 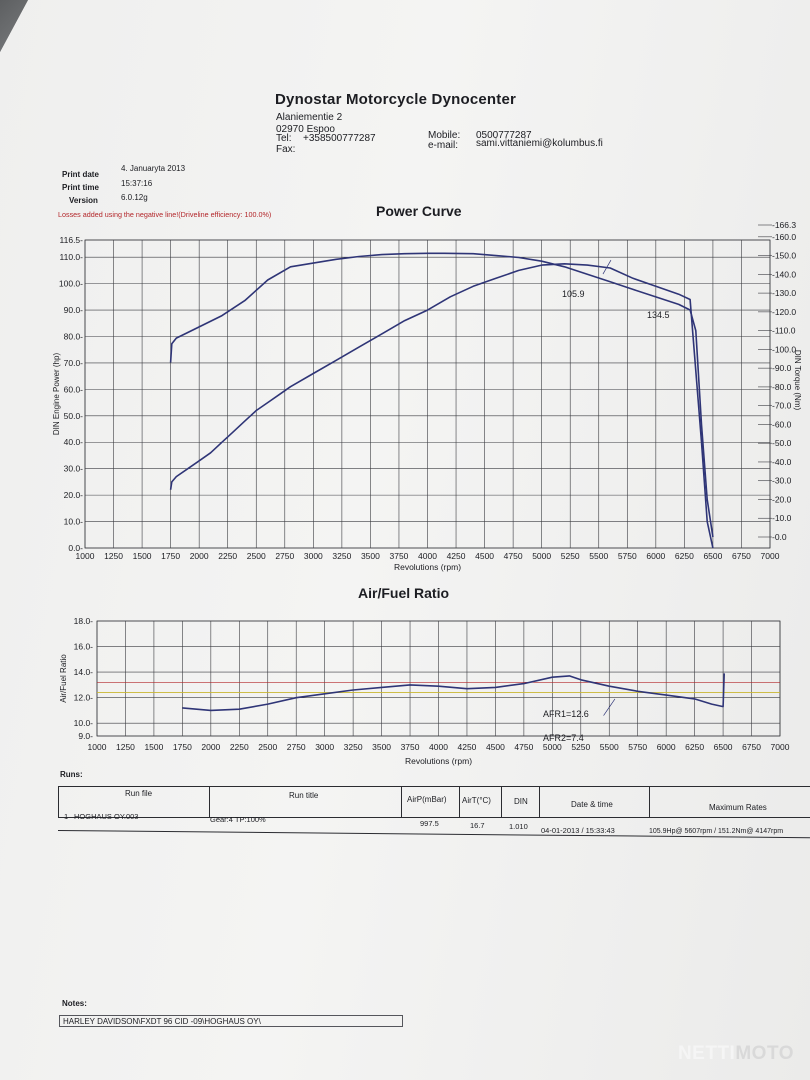 I want to click on afr-x-tick: 2250, so click(x=239, y=747).